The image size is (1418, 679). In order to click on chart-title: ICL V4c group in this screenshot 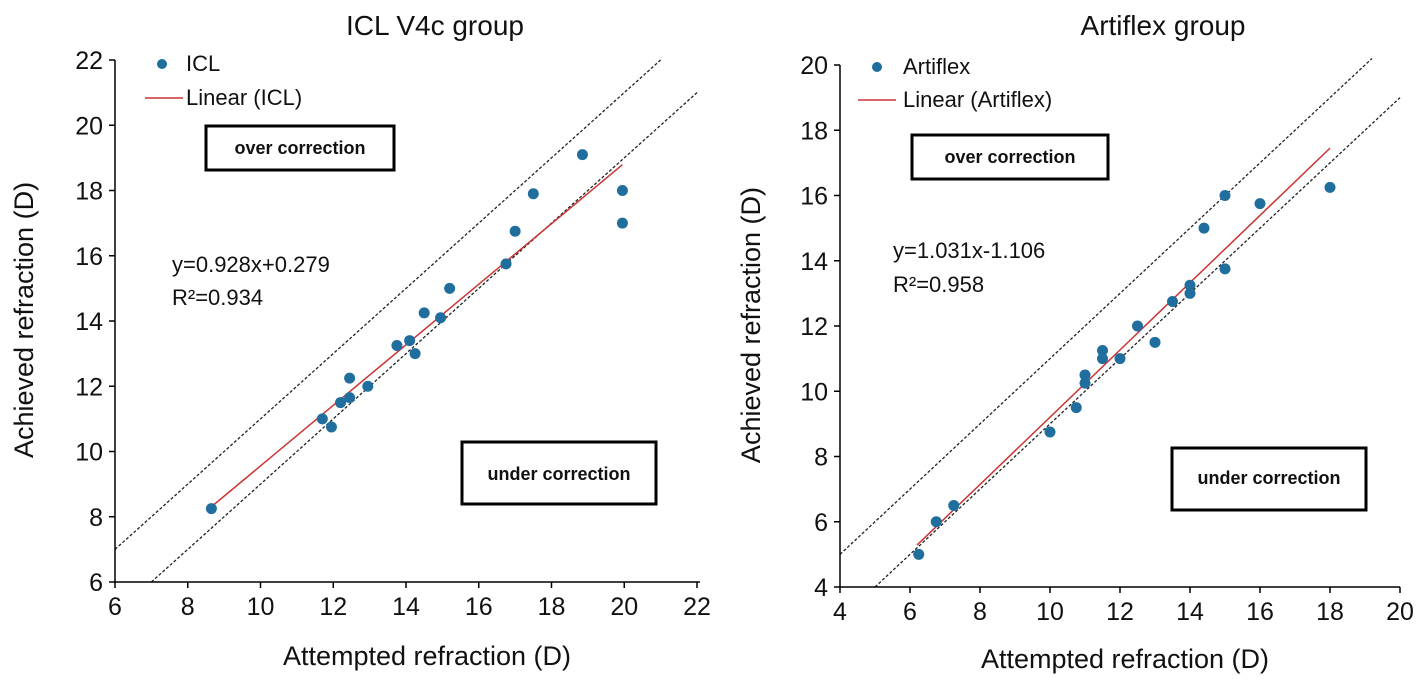, I will do `click(435, 25)`.